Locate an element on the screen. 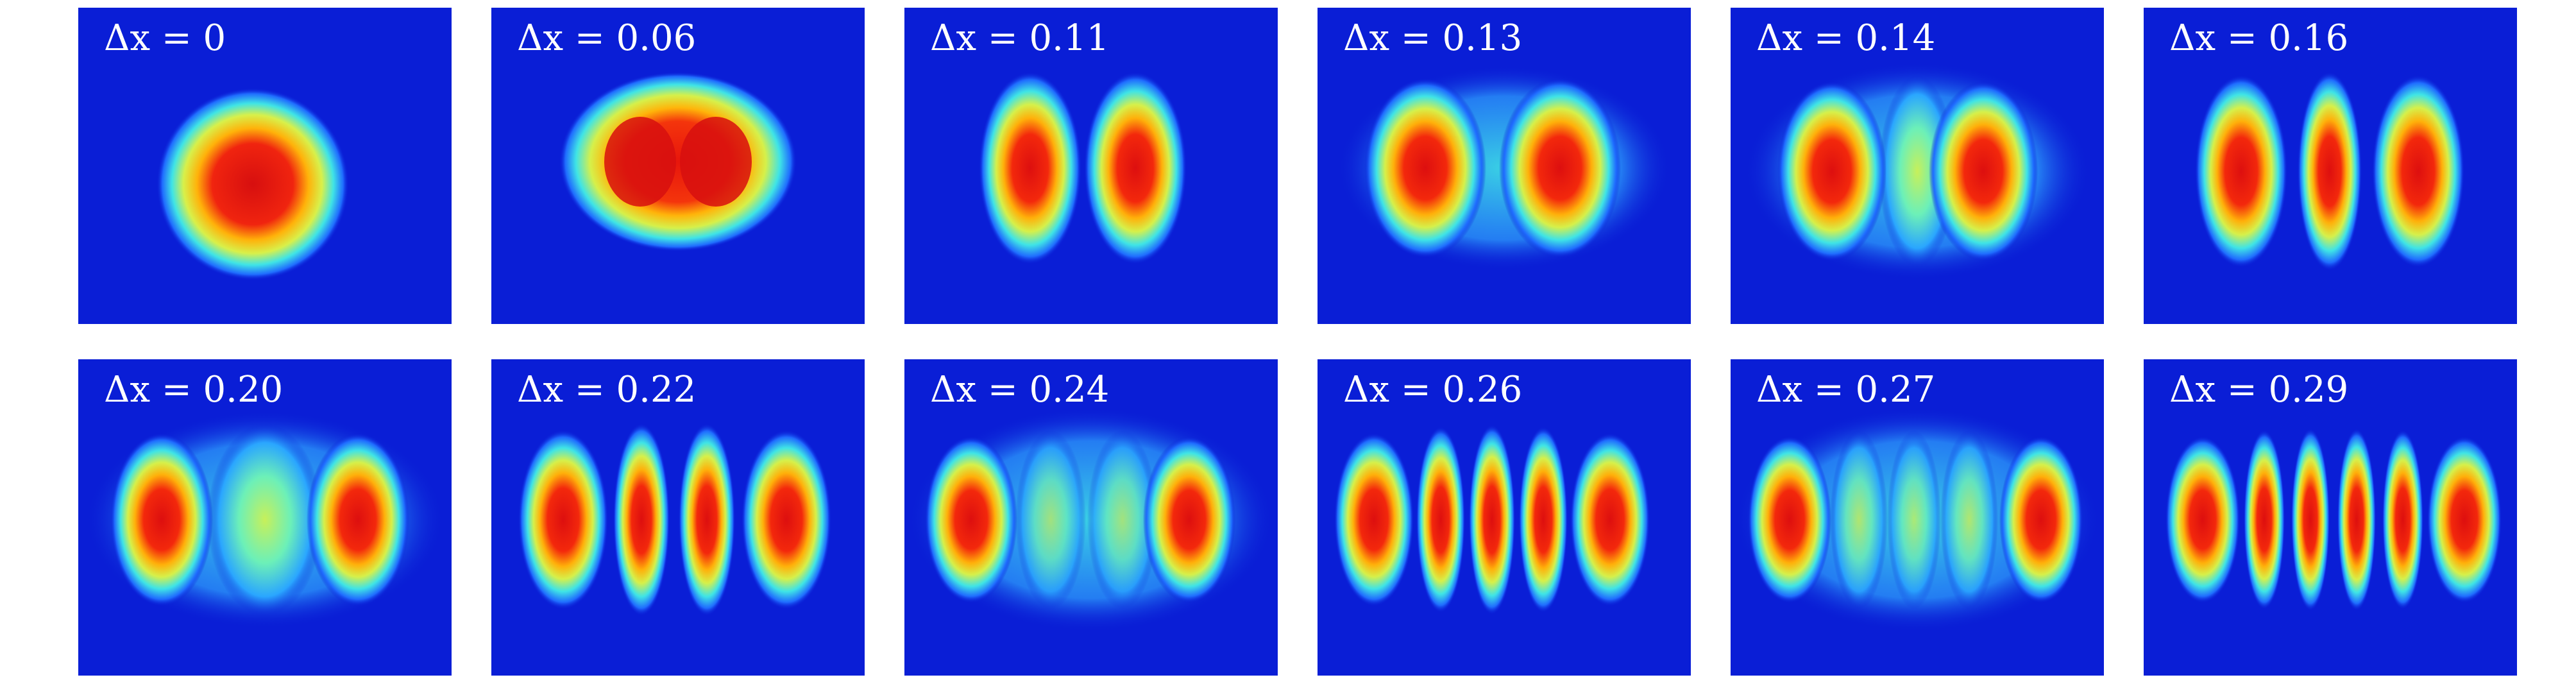 The image size is (2576, 682). panel-dx-0.14: Δx = 0.14 is located at coordinates (1917, 166).